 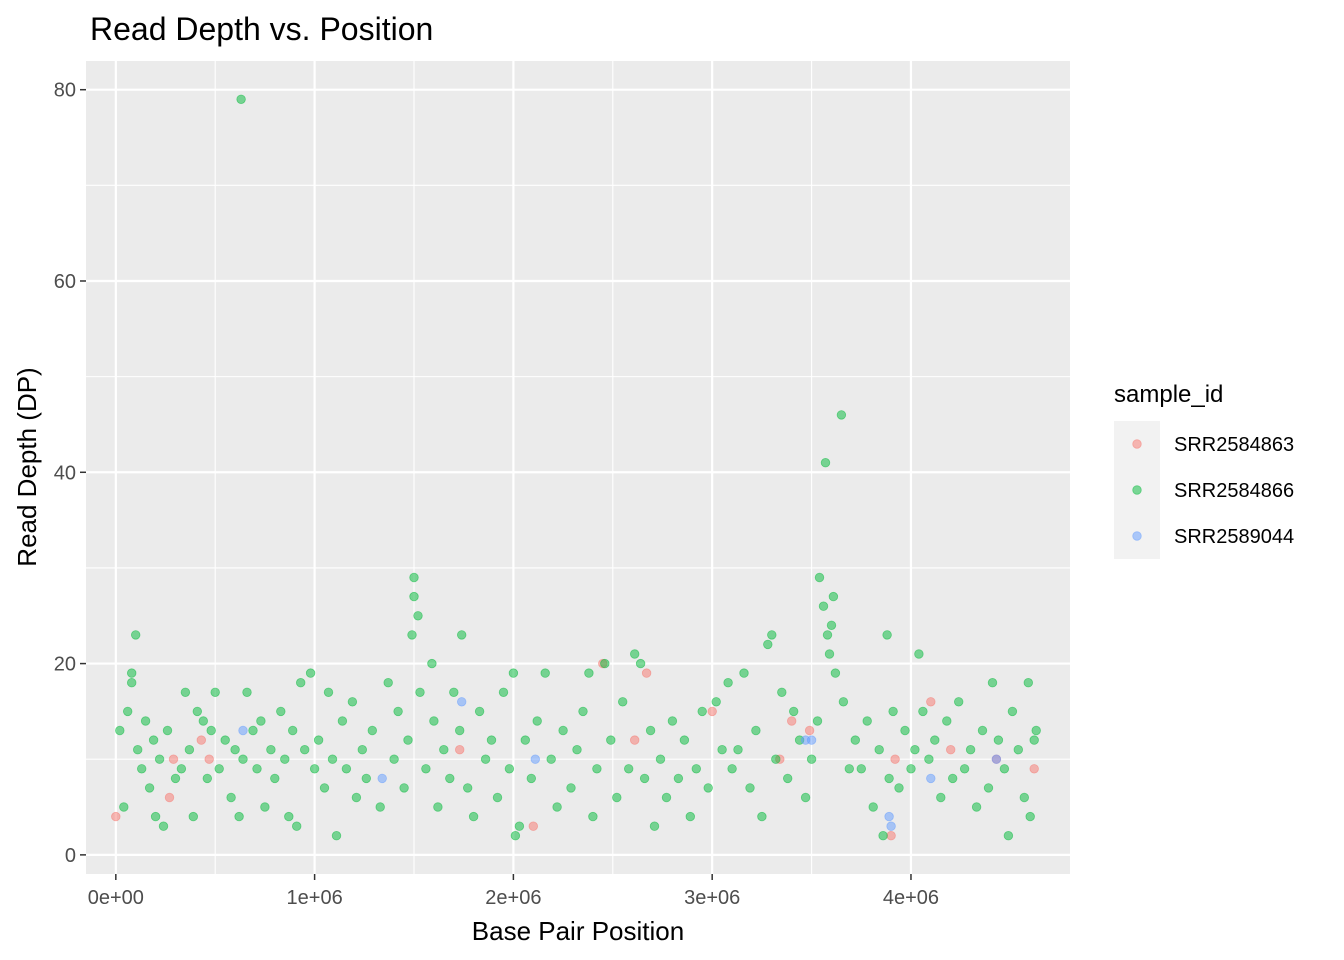 What do you see at coordinates (578, 931) in the screenshot?
I see `x-axis-title: Base Pair Position` at bounding box center [578, 931].